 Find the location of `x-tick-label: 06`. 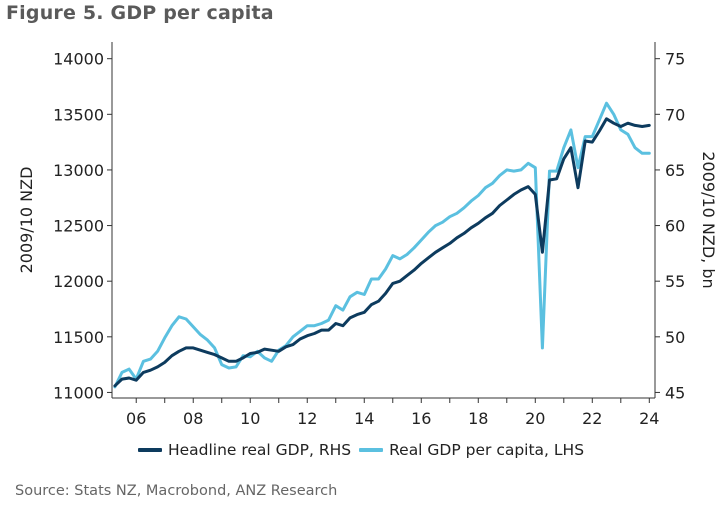

x-tick-label: 06 is located at coordinates (136, 418).